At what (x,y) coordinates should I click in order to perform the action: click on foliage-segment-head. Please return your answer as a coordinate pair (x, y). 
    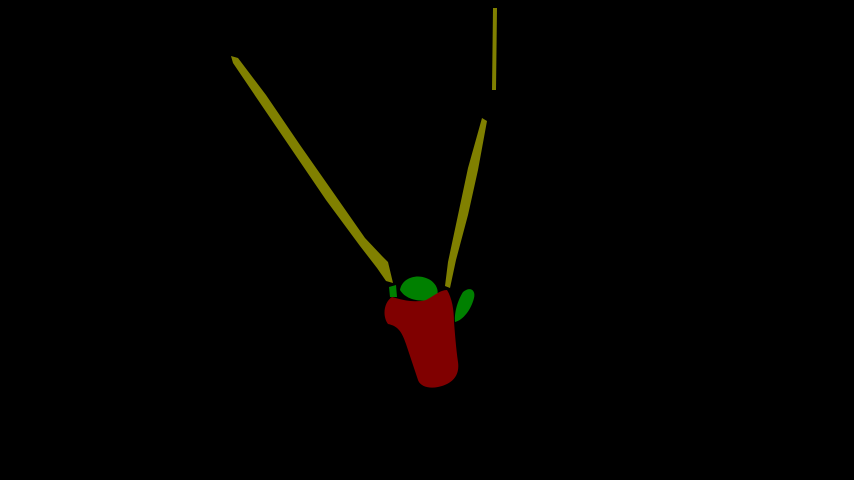
    Looking at the image, I should click on (419, 288).